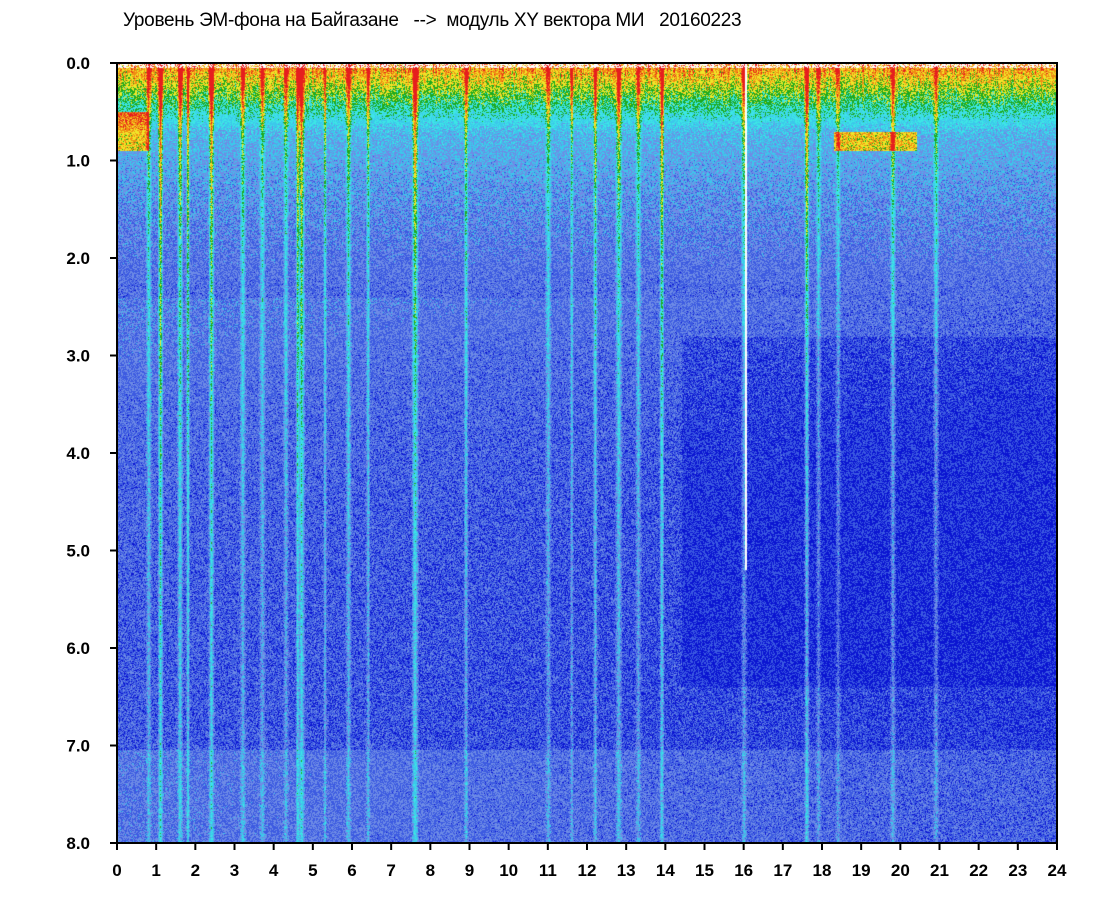  I want to click on y-tick-label: 1.0, so click(78, 161).